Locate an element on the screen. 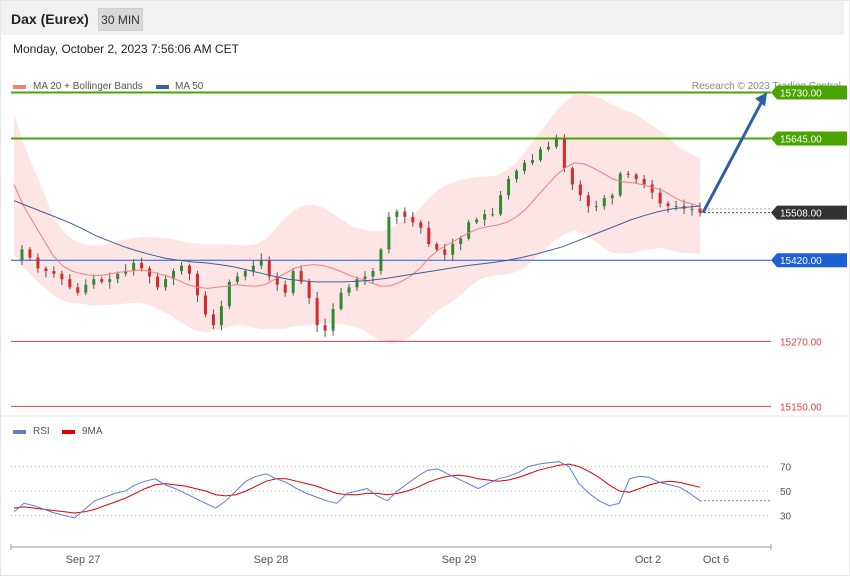 This screenshot has height=576, width=850. credit-text: Research © 2023 Trading Central is located at coordinates (766, 86).